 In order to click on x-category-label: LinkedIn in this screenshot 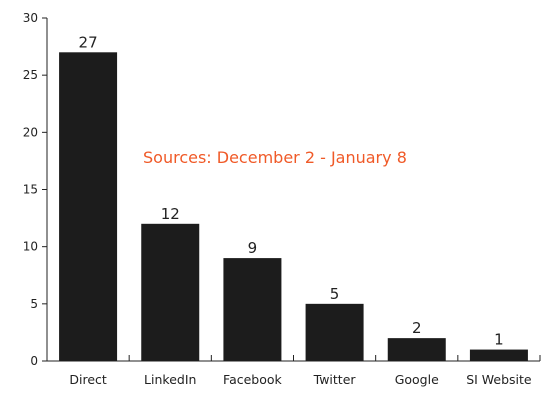, I will do `click(170, 379)`.